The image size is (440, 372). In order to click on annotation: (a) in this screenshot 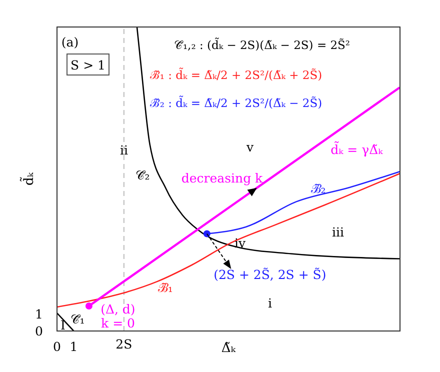, I will do `click(70, 42)`.